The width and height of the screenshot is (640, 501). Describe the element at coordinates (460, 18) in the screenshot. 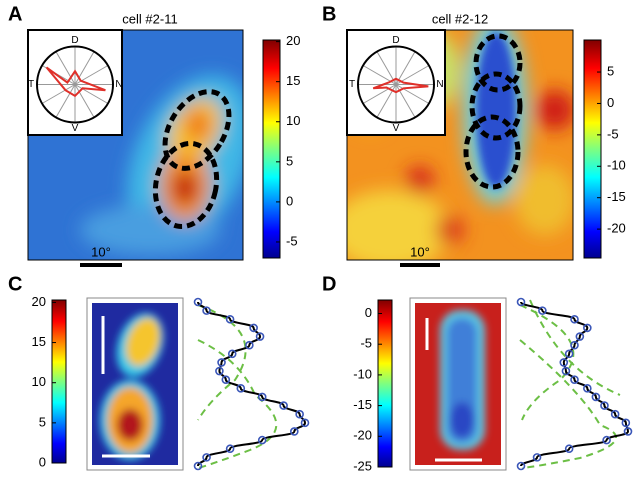

I see `panel-title: cell #2-12` at that location.